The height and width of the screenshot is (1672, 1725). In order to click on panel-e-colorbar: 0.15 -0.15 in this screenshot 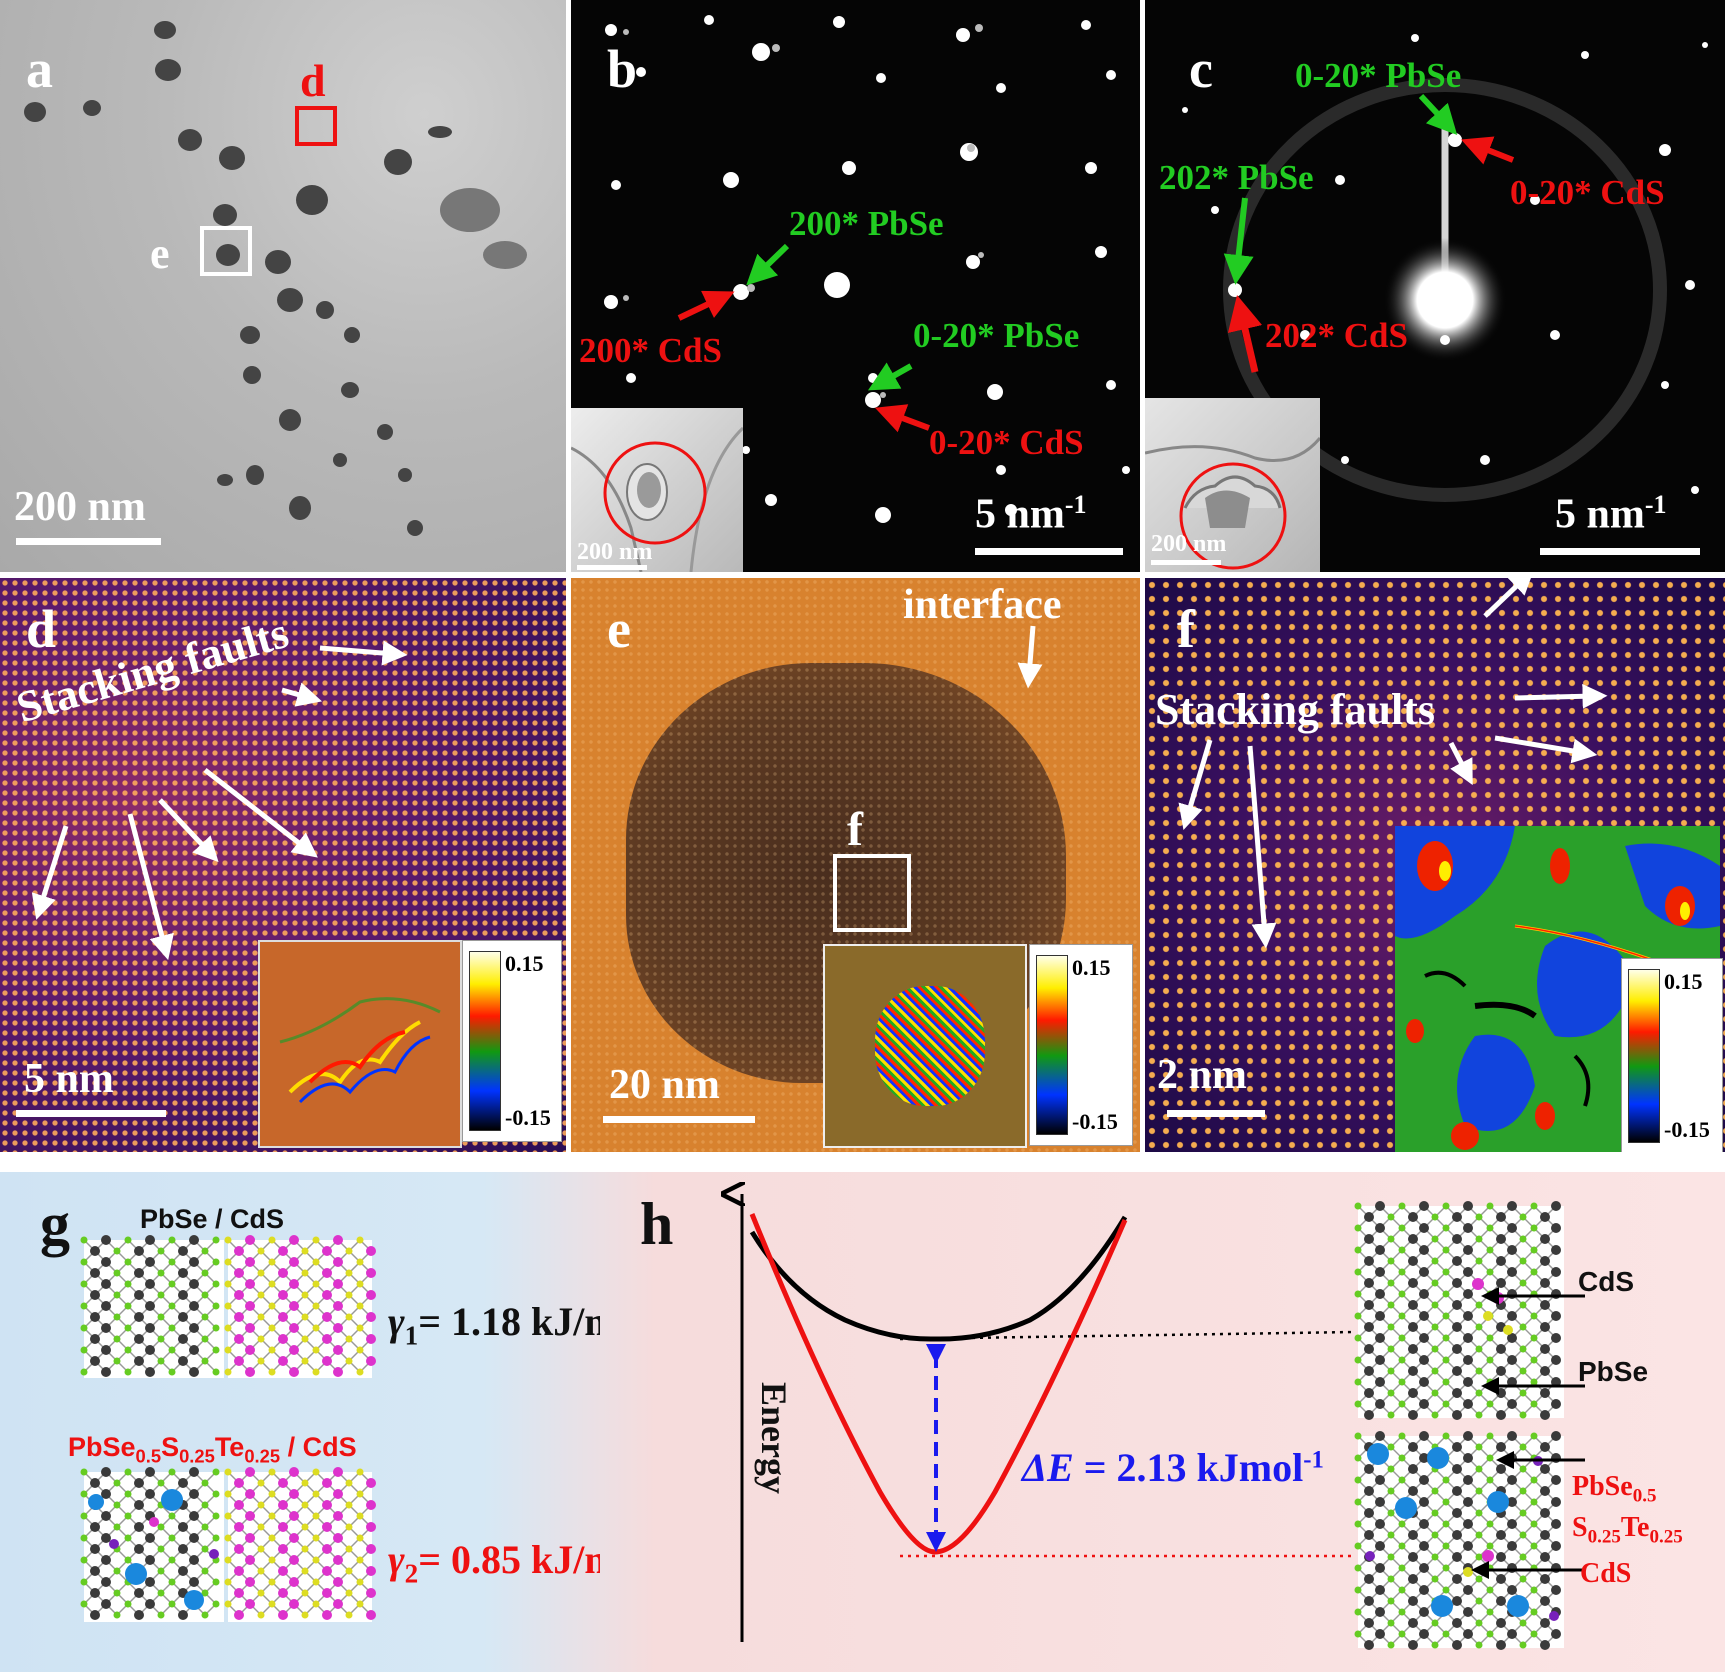, I will do `click(1081, 1045)`.